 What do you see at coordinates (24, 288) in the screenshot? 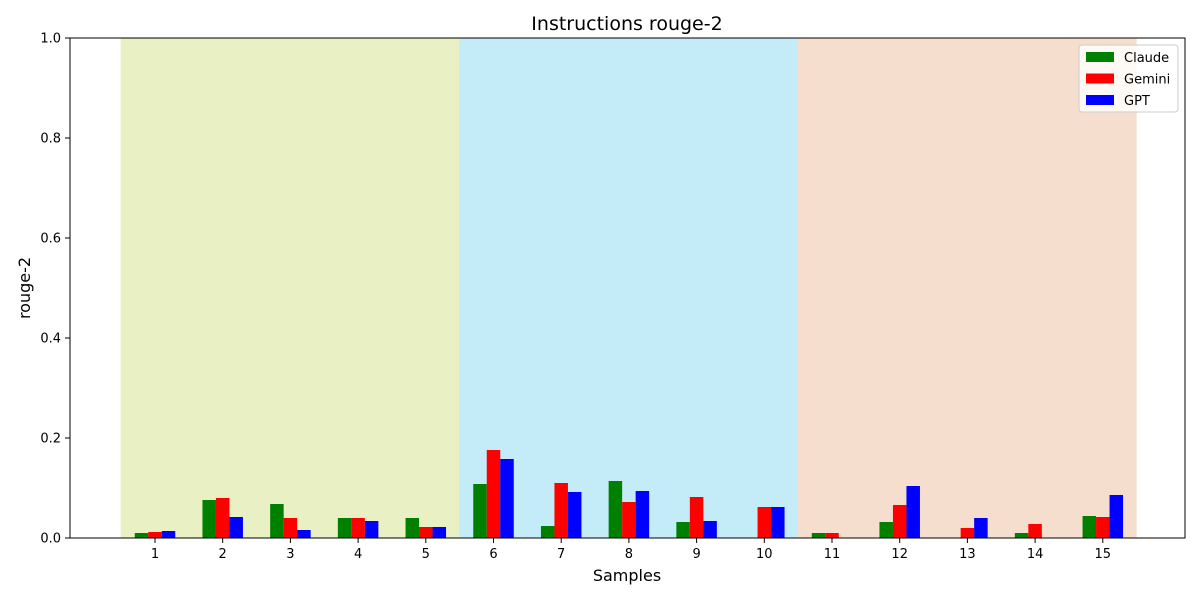
I see `y-axis-label: rouge-2` at bounding box center [24, 288].